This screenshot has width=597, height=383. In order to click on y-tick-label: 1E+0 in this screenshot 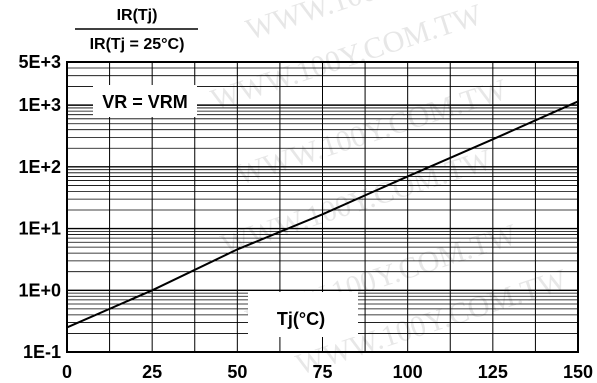, I will do `click(39, 290)`.